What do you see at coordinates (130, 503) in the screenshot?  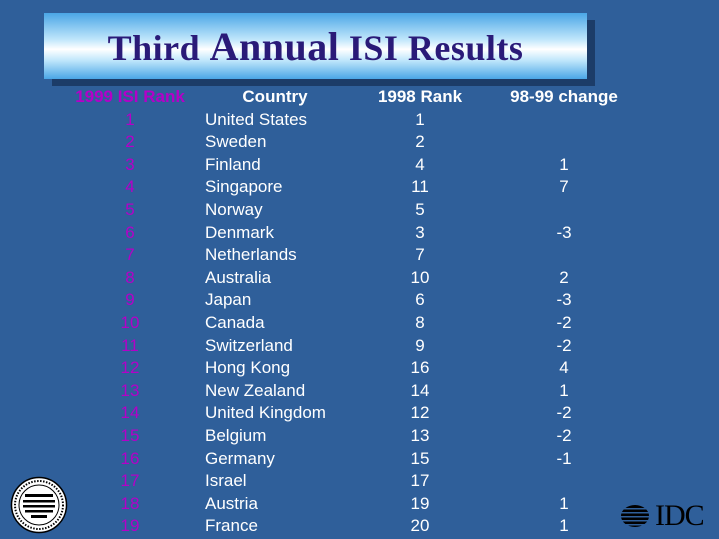 I see `rank-1999-cell: 18` at bounding box center [130, 503].